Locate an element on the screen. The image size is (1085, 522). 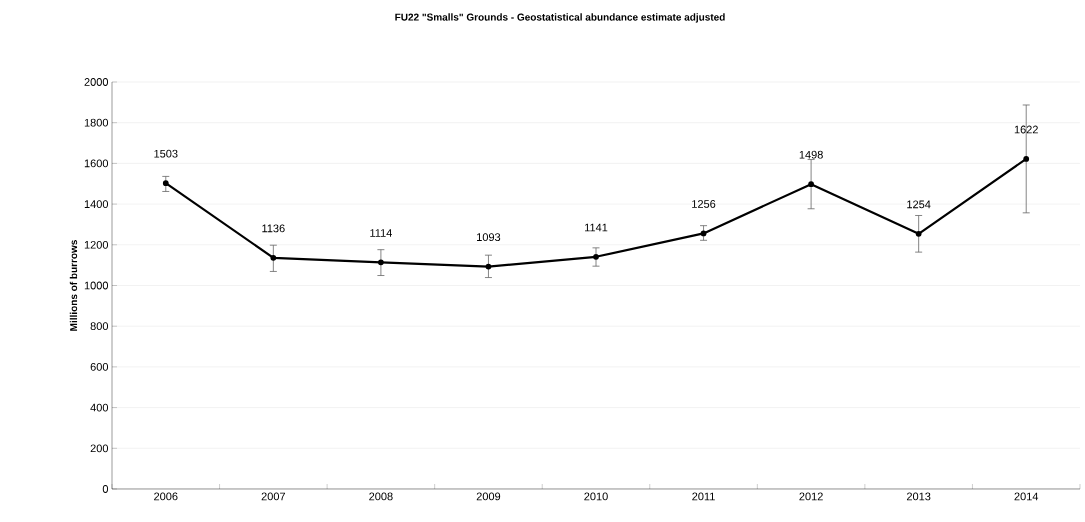
data-label: 1114 is located at coordinates (381, 233).